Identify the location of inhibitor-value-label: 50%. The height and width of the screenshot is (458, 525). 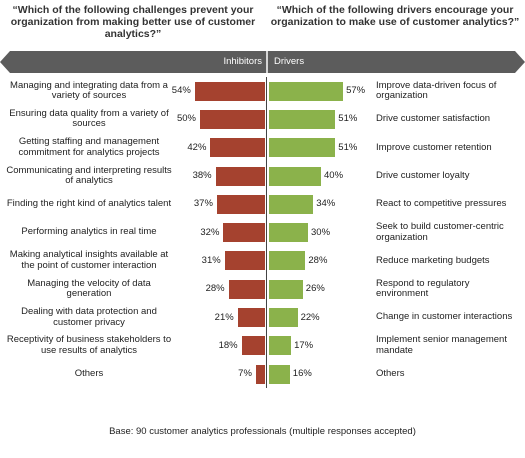
(186, 119).